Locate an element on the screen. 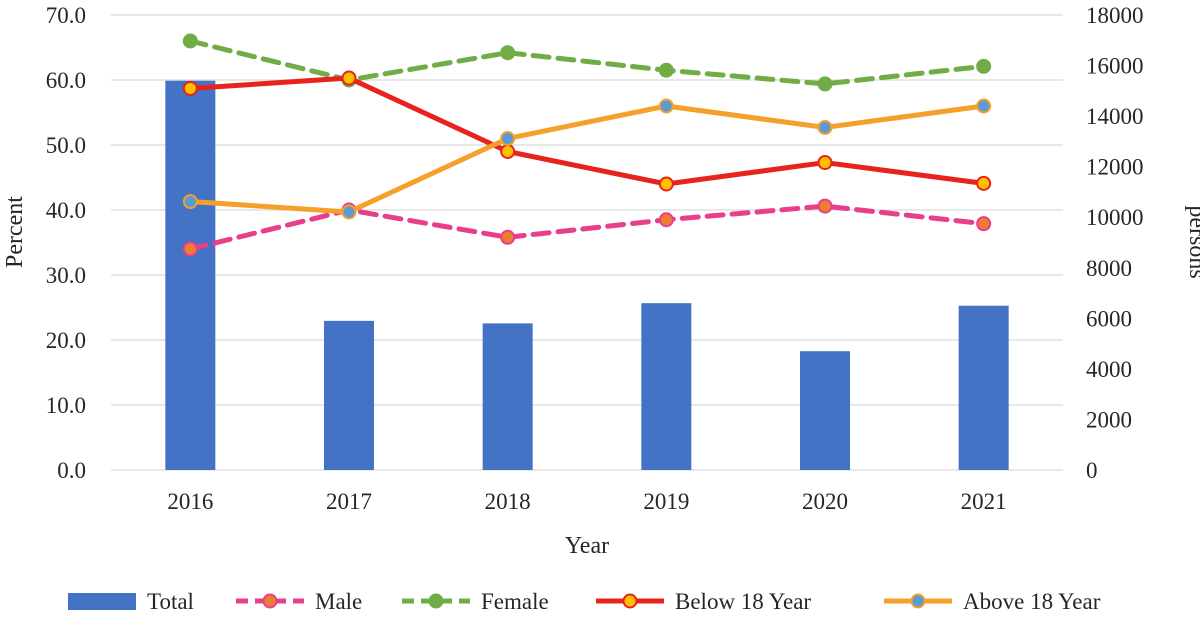 This screenshot has width=1200, height=619. x-axis-label: Year is located at coordinates (587, 546).